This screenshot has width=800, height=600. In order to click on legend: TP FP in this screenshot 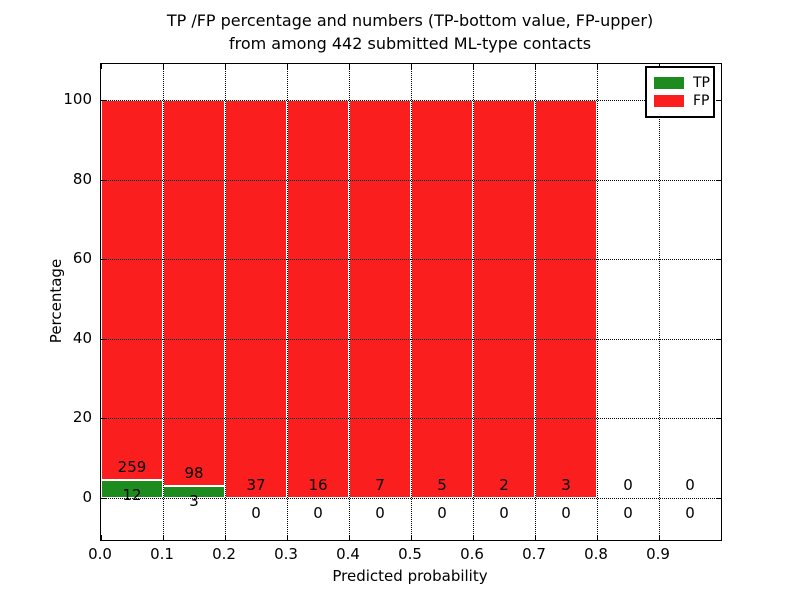, I will do `click(680, 92)`.